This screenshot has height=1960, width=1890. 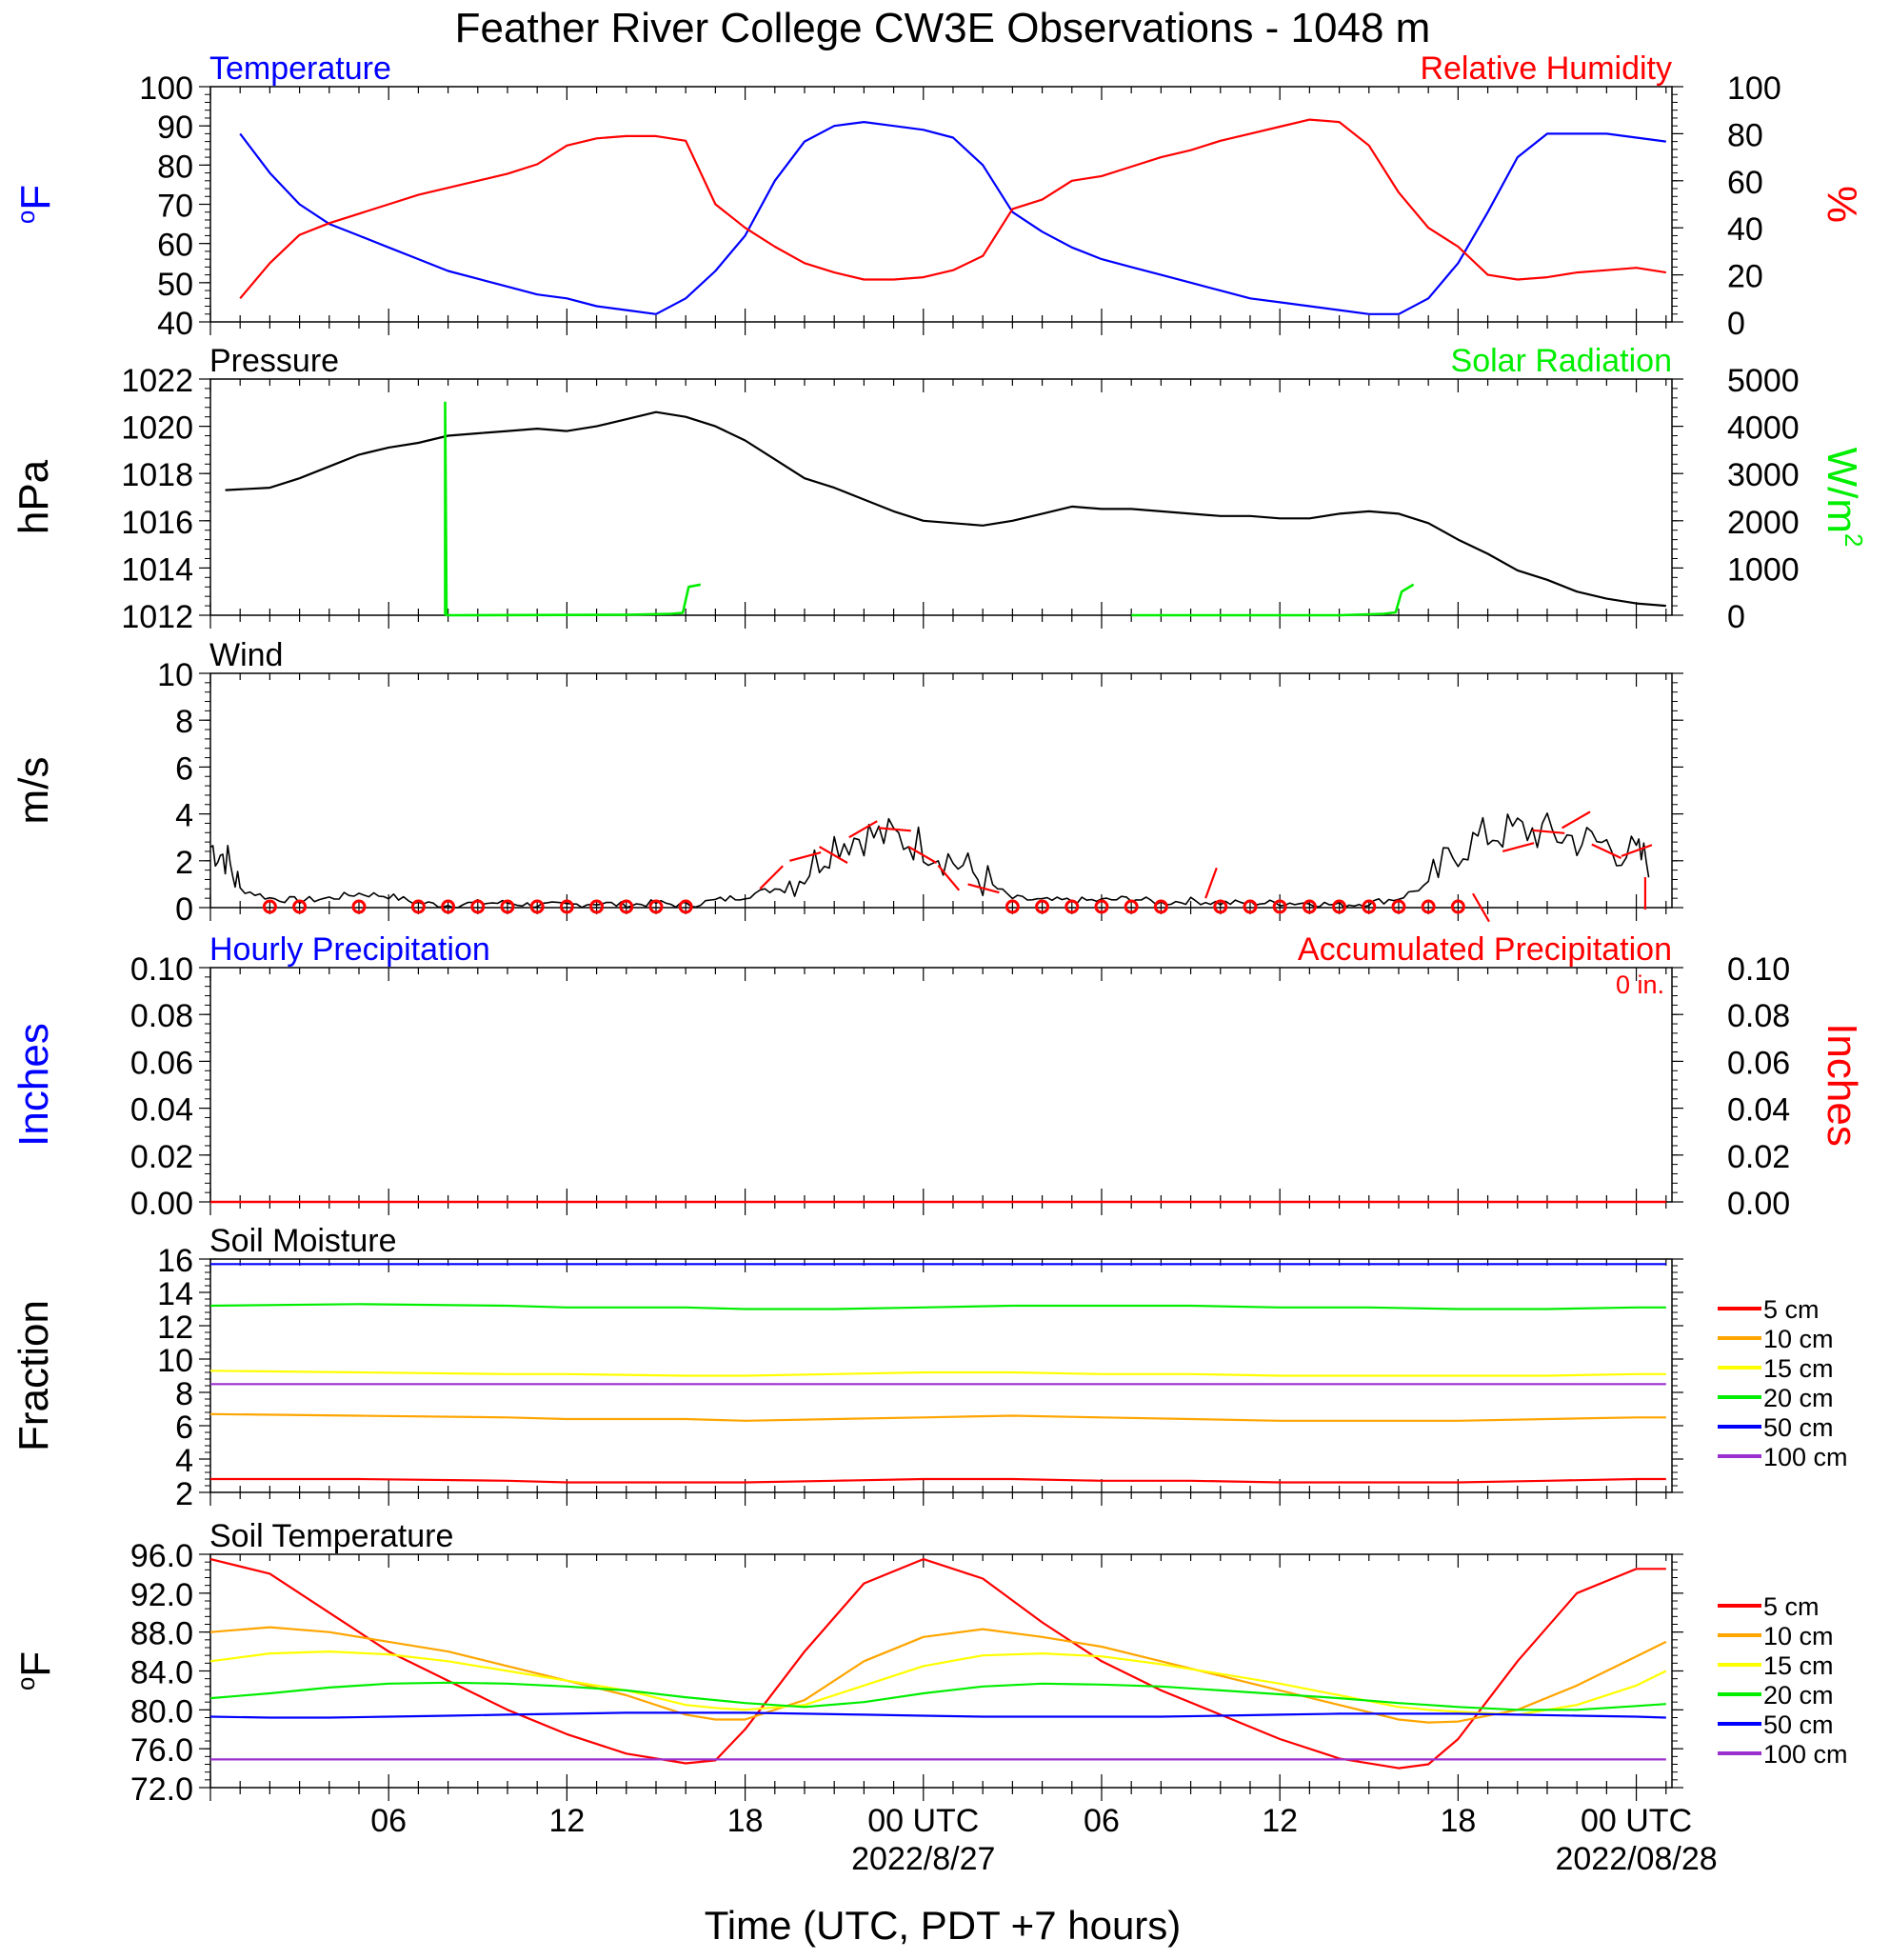 What do you see at coordinates (1798, 1665) in the screenshot?
I see `legend-label: 15 cm` at bounding box center [1798, 1665].